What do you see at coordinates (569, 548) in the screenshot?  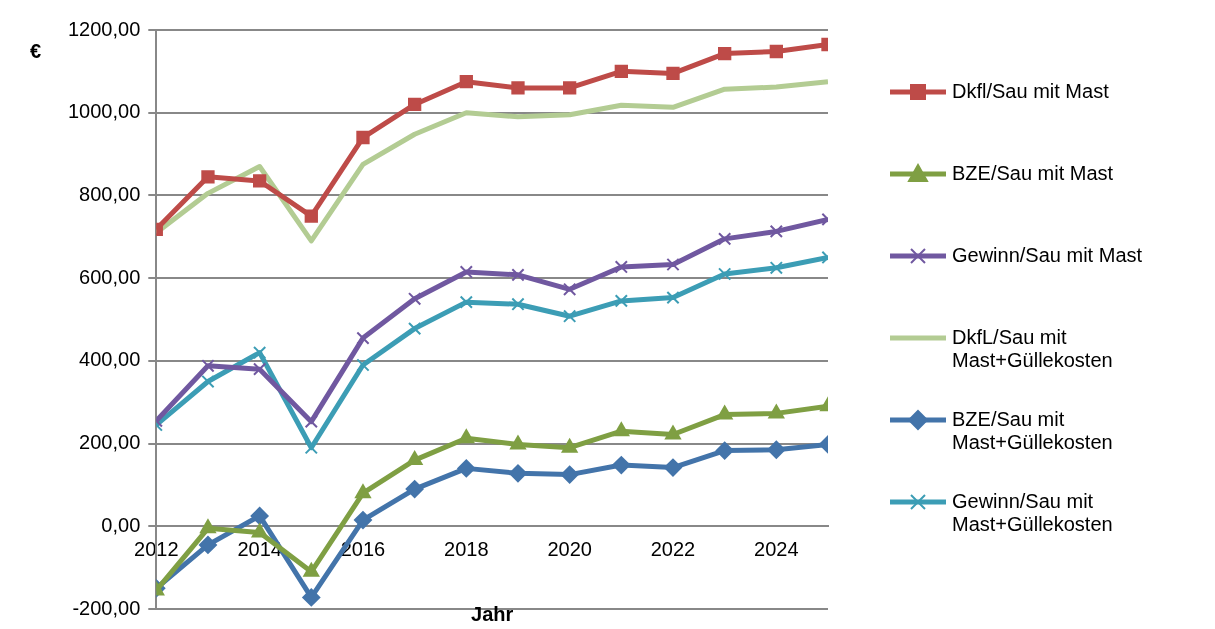 I see `x-tick-label: 2020` at bounding box center [569, 548].